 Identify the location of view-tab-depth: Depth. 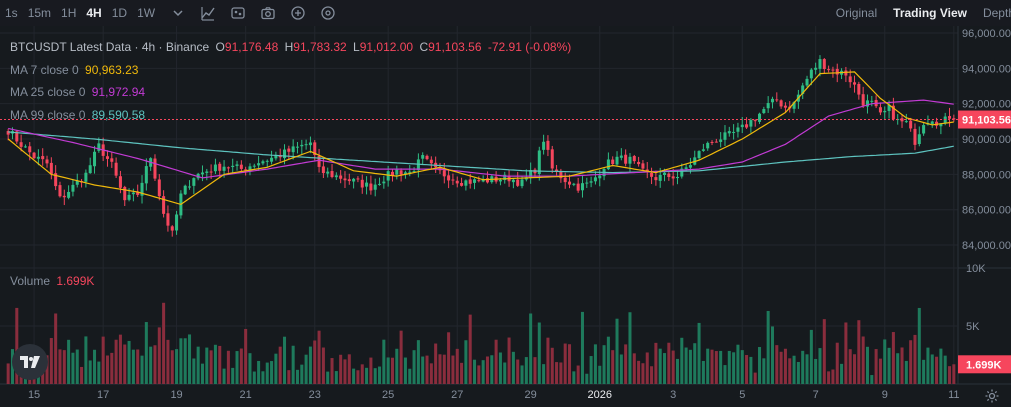
(996, 13).